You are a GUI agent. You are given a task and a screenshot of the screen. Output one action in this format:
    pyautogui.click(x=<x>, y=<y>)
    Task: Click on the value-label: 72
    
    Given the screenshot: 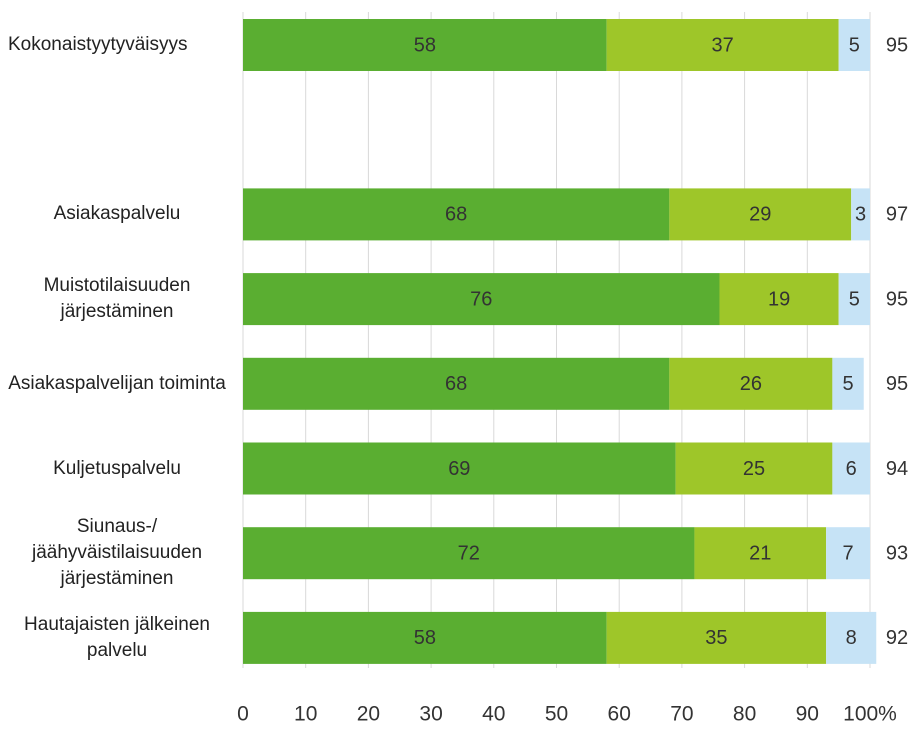 What is the action you would take?
    pyautogui.click(x=469, y=553)
    